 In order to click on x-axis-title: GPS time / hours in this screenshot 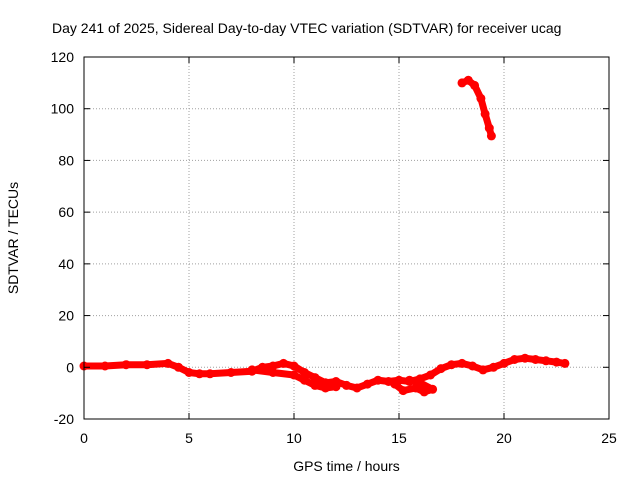, I will do `click(346, 466)`.